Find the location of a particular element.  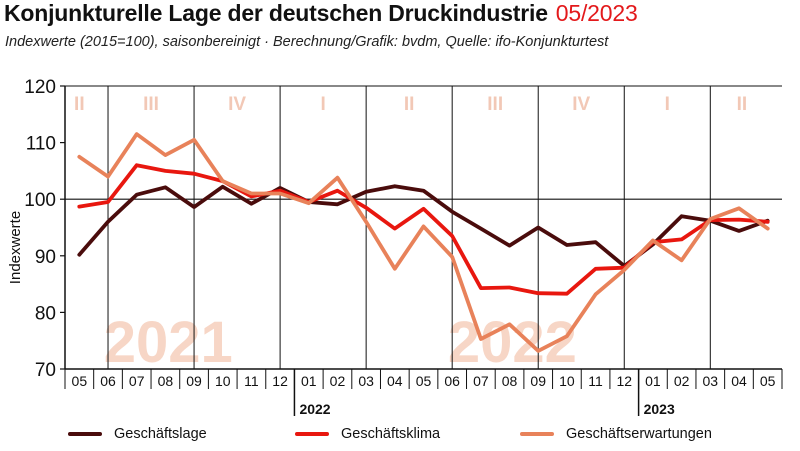

legend-item-geschaeftsklima: Geschäftsklima is located at coordinates (367, 434).